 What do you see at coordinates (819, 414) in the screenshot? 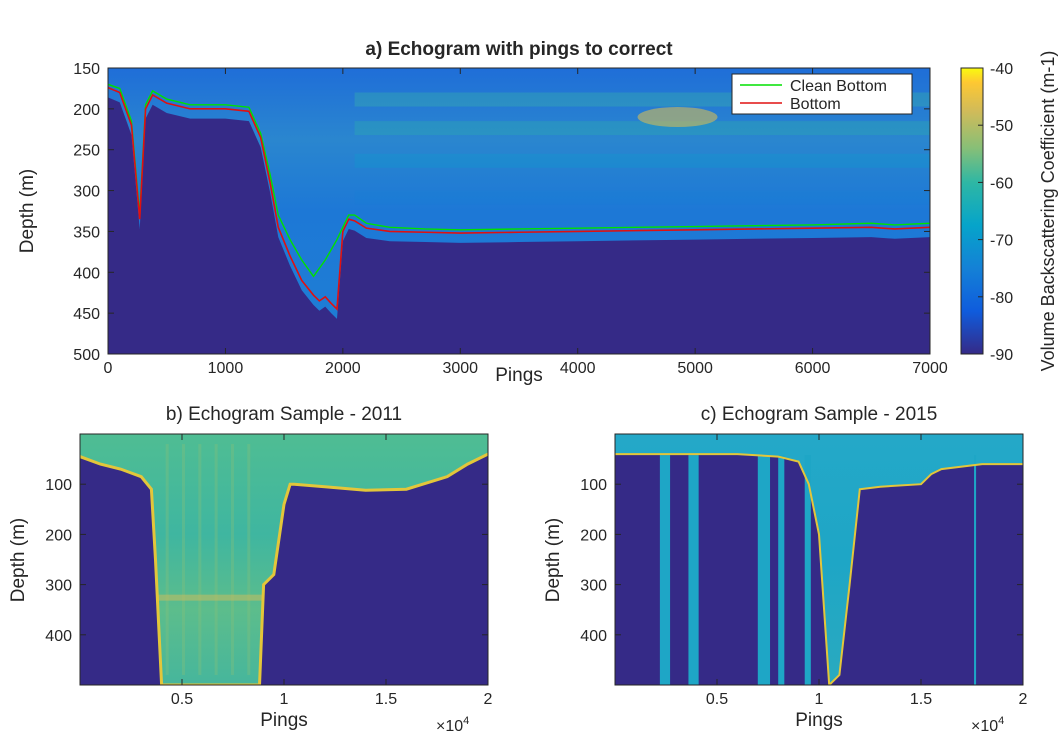
I see `panel-c-title: c) Echogram Sample - 2015` at bounding box center [819, 414].